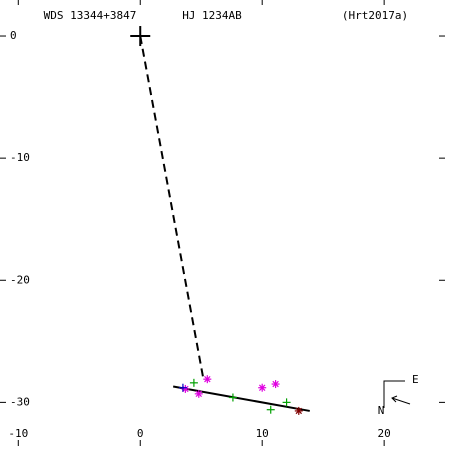 The width and height of the screenshot is (450, 450). I want to click on compass-east: E, so click(415, 379).